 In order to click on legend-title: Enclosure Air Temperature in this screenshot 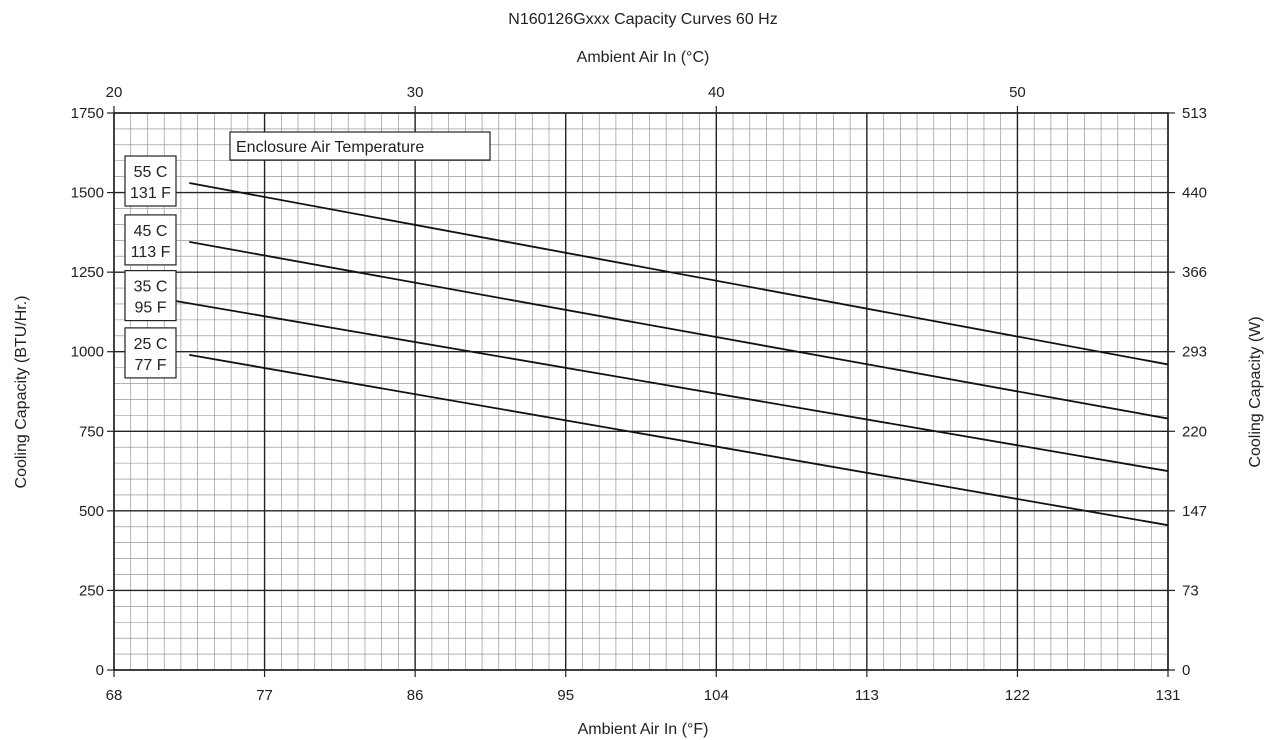, I will do `click(330, 147)`.